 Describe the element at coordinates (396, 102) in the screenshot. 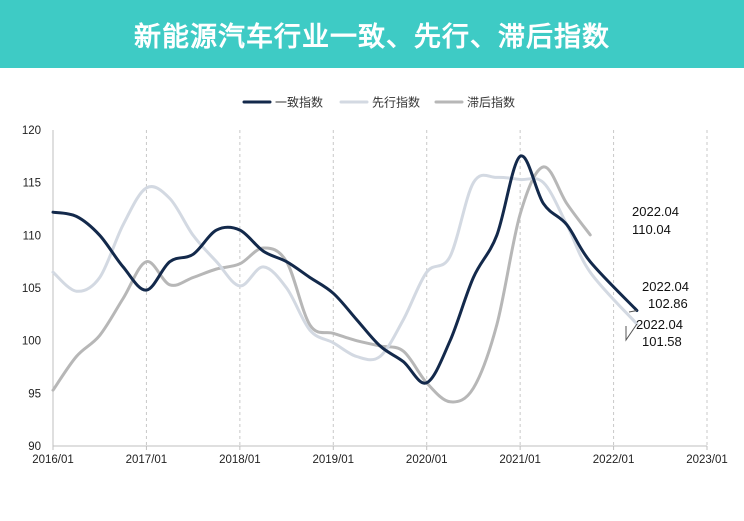

I see `legend-label-1: 先行指数` at that location.